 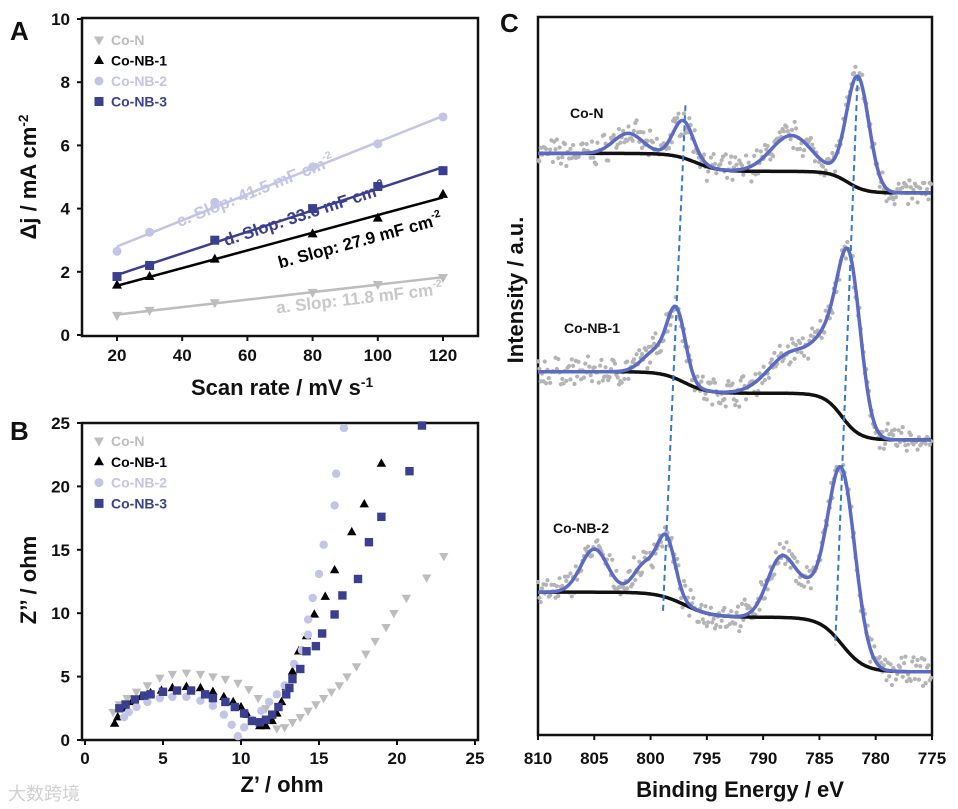 I want to click on x-tick-label: 0, so click(x=84, y=758).